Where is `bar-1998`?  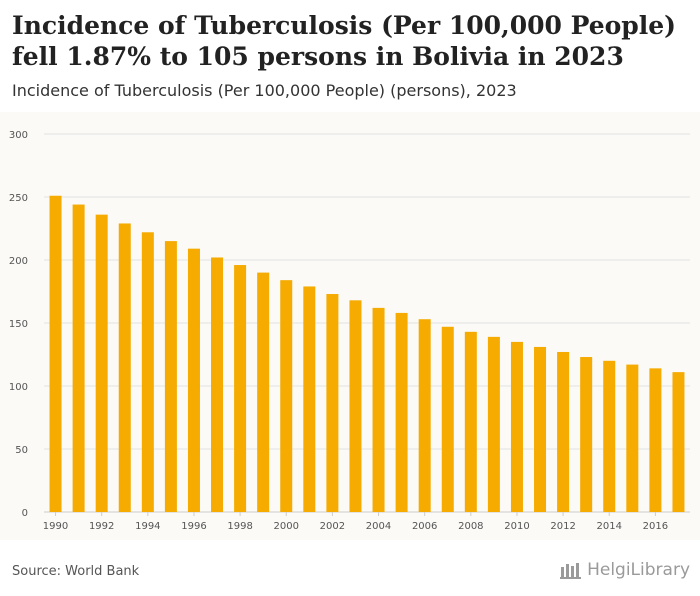 bar-1998 is located at coordinates (240, 388).